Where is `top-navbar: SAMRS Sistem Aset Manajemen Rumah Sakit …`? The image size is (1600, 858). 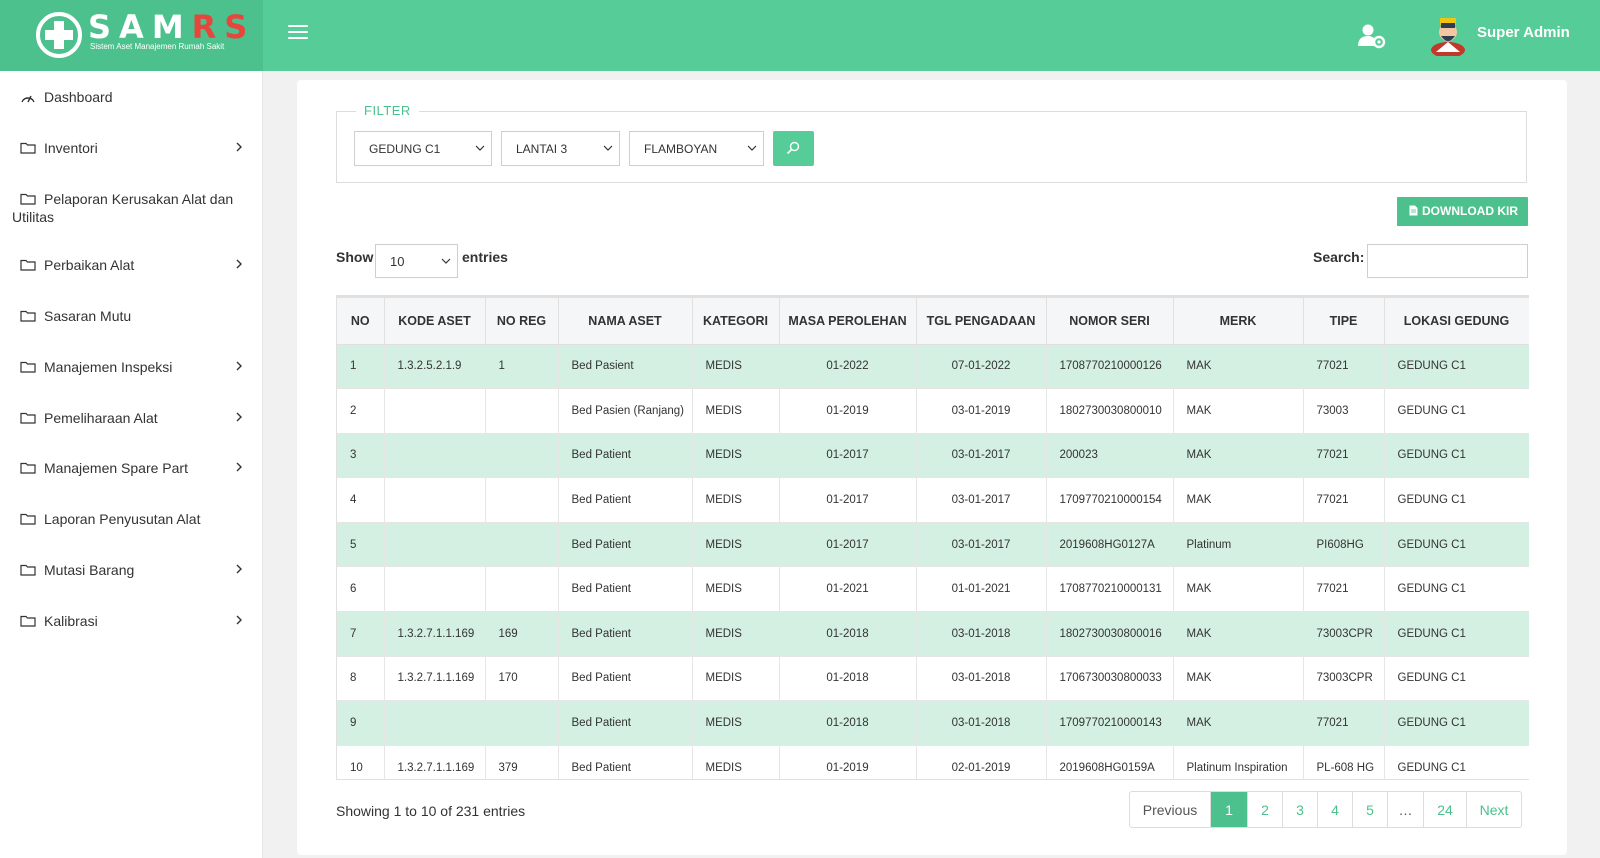 top-navbar: SAMRS Sistem Aset Manajemen Rumah Sakit … is located at coordinates (800, 35).